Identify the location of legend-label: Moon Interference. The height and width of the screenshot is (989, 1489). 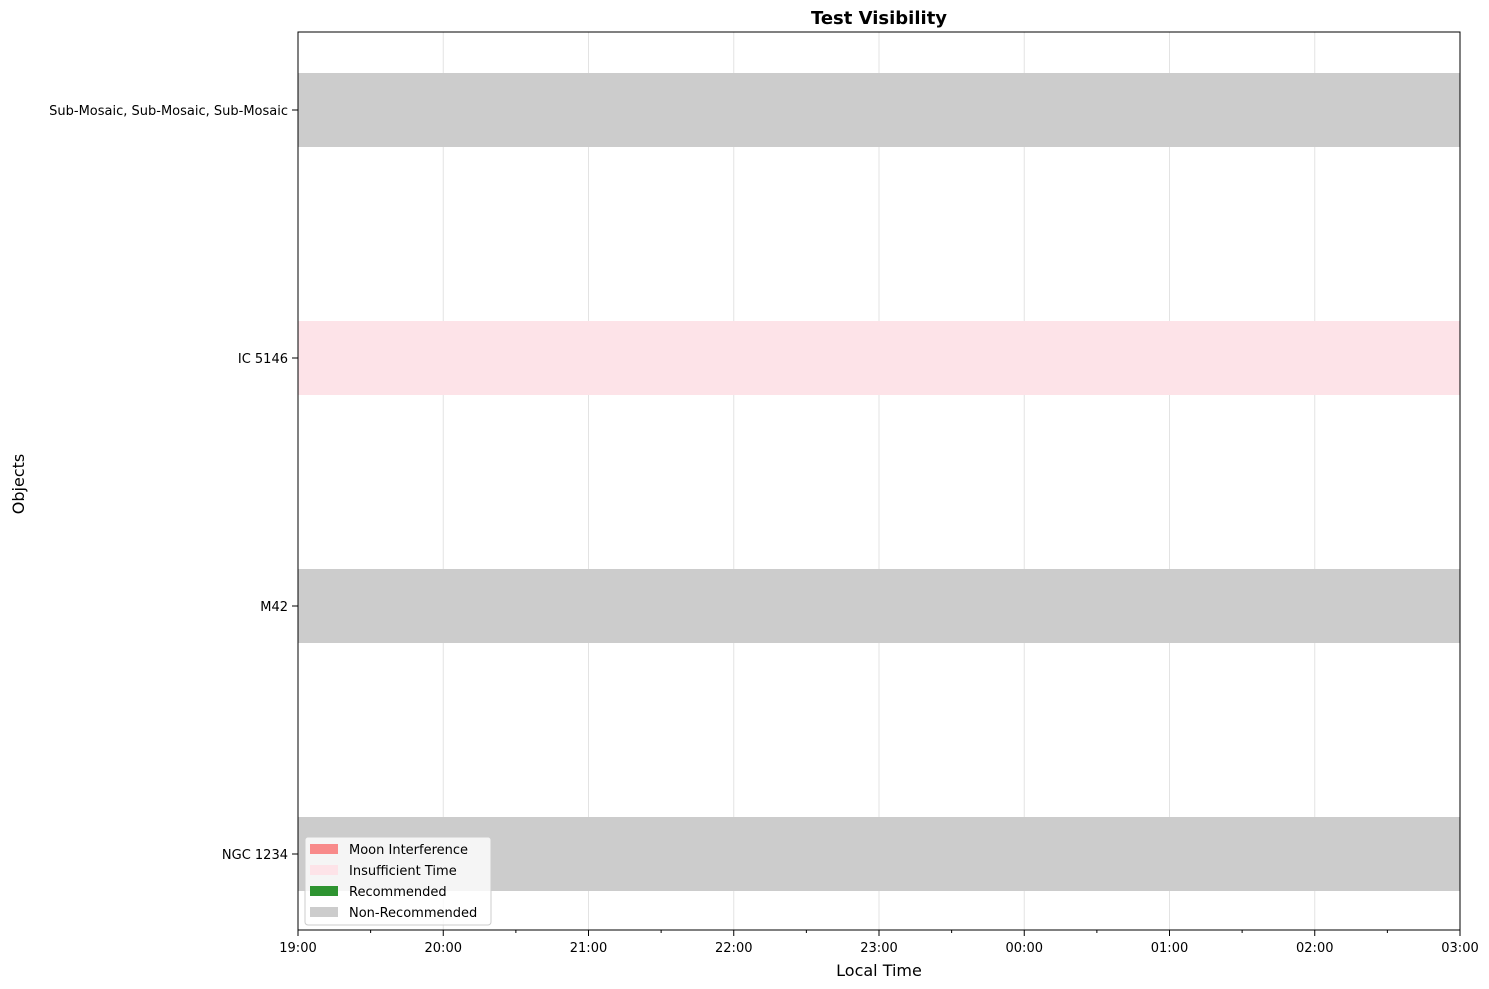
(408, 850).